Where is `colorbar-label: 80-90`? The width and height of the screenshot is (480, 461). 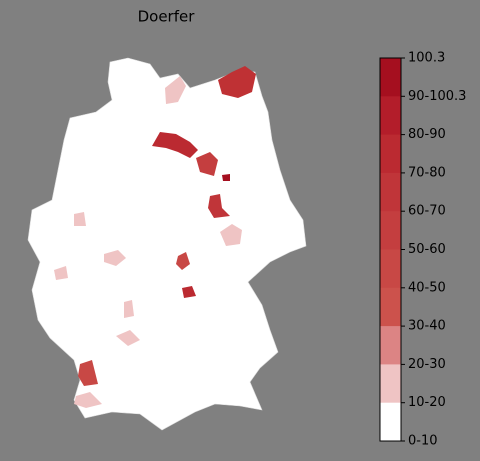
colorbar-label: 80-90 is located at coordinates (427, 134).